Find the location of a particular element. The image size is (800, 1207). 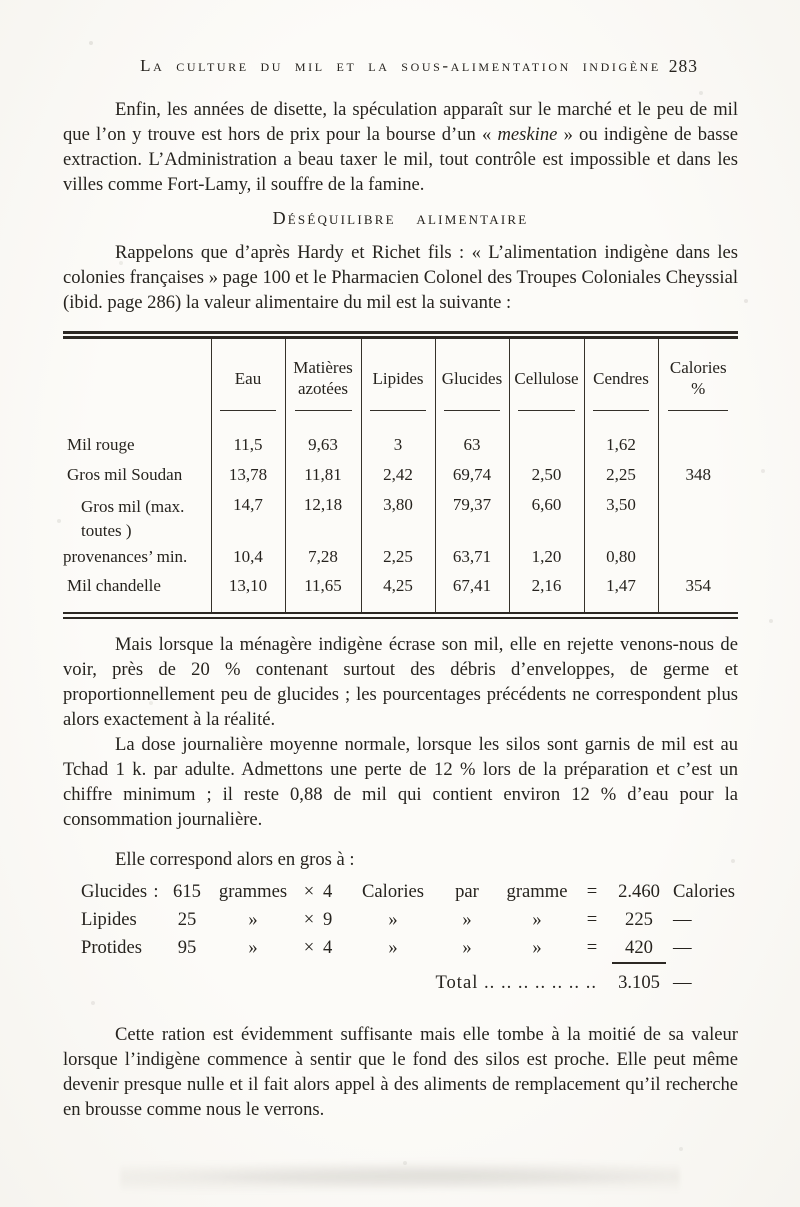

column-header-label: Matières azotées is located at coordinates (323, 378).